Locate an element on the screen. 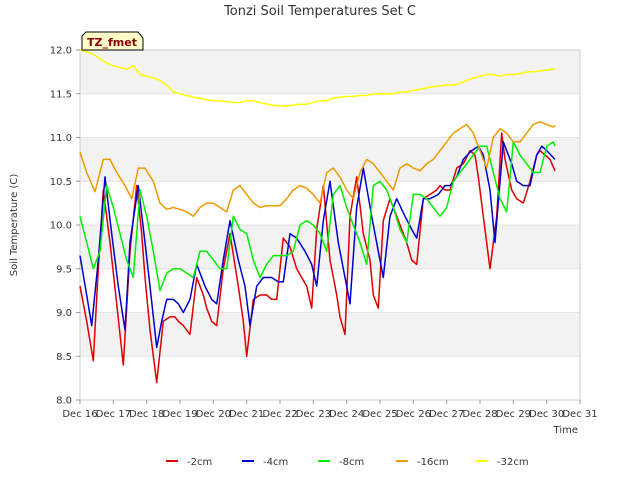 This screenshot has width=640, height=480. x-tick-label: Dec 24 is located at coordinates (346, 414).